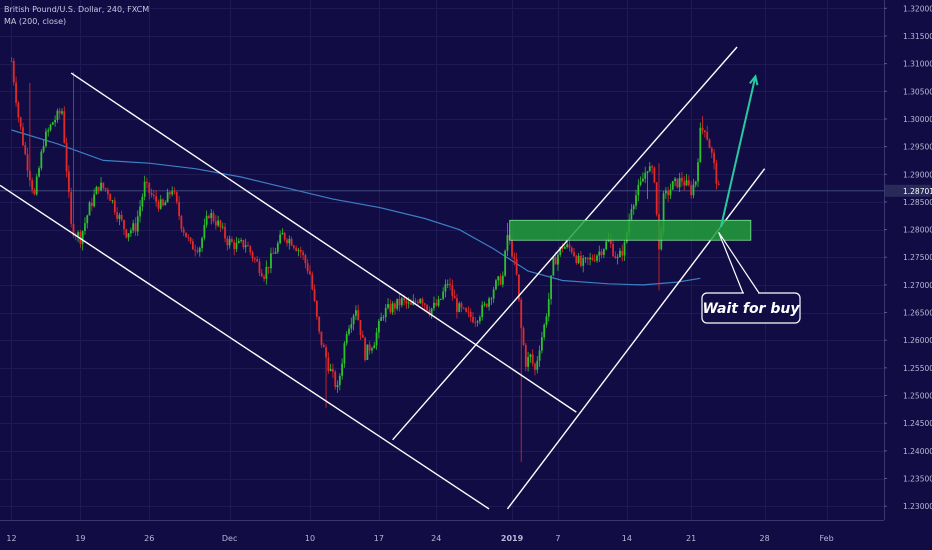 The image size is (932, 550). What do you see at coordinates (738, 152) in the screenshot?
I see `target-arrow-line` at bounding box center [738, 152].